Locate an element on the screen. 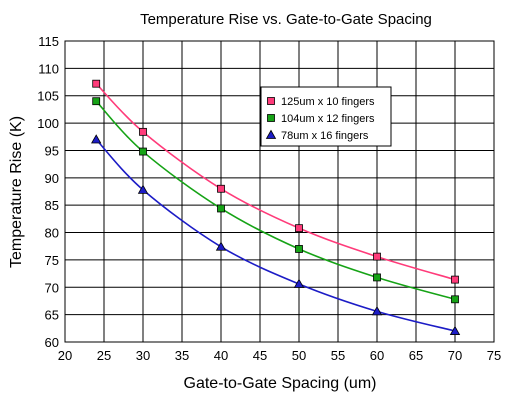 This screenshot has width=516, height=400. y-tick-label: 80 is located at coordinates (52, 233).